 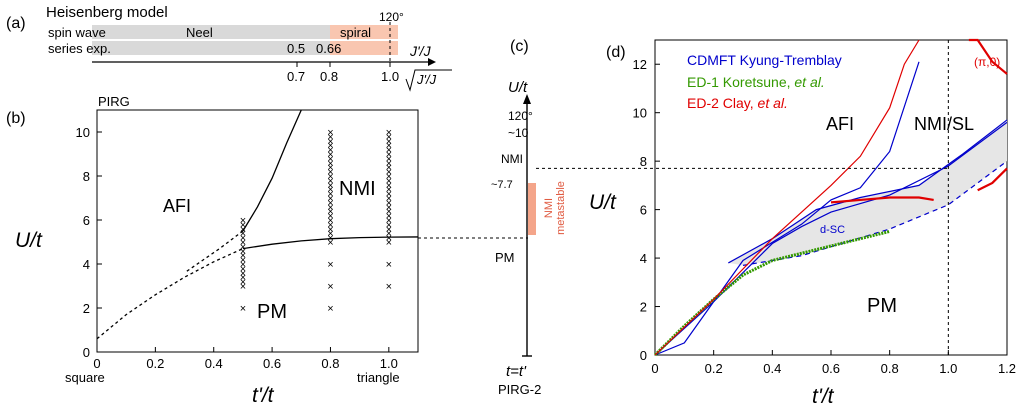 What do you see at coordinates (77, 32) in the screenshot?
I see `spin-wave-label: spin wave` at bounding box center [77, 32].